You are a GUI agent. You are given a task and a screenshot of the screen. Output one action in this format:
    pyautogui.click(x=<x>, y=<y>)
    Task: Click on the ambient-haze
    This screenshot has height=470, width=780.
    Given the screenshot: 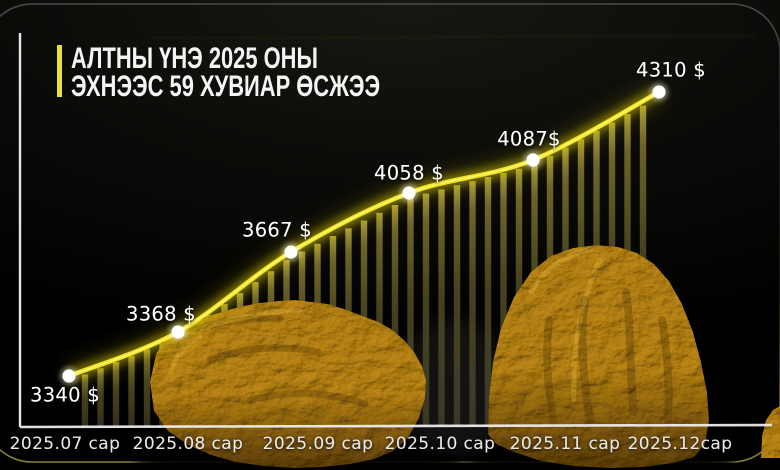 What is the action you would take?
    pyautogui.click(x=455, y=388)
    